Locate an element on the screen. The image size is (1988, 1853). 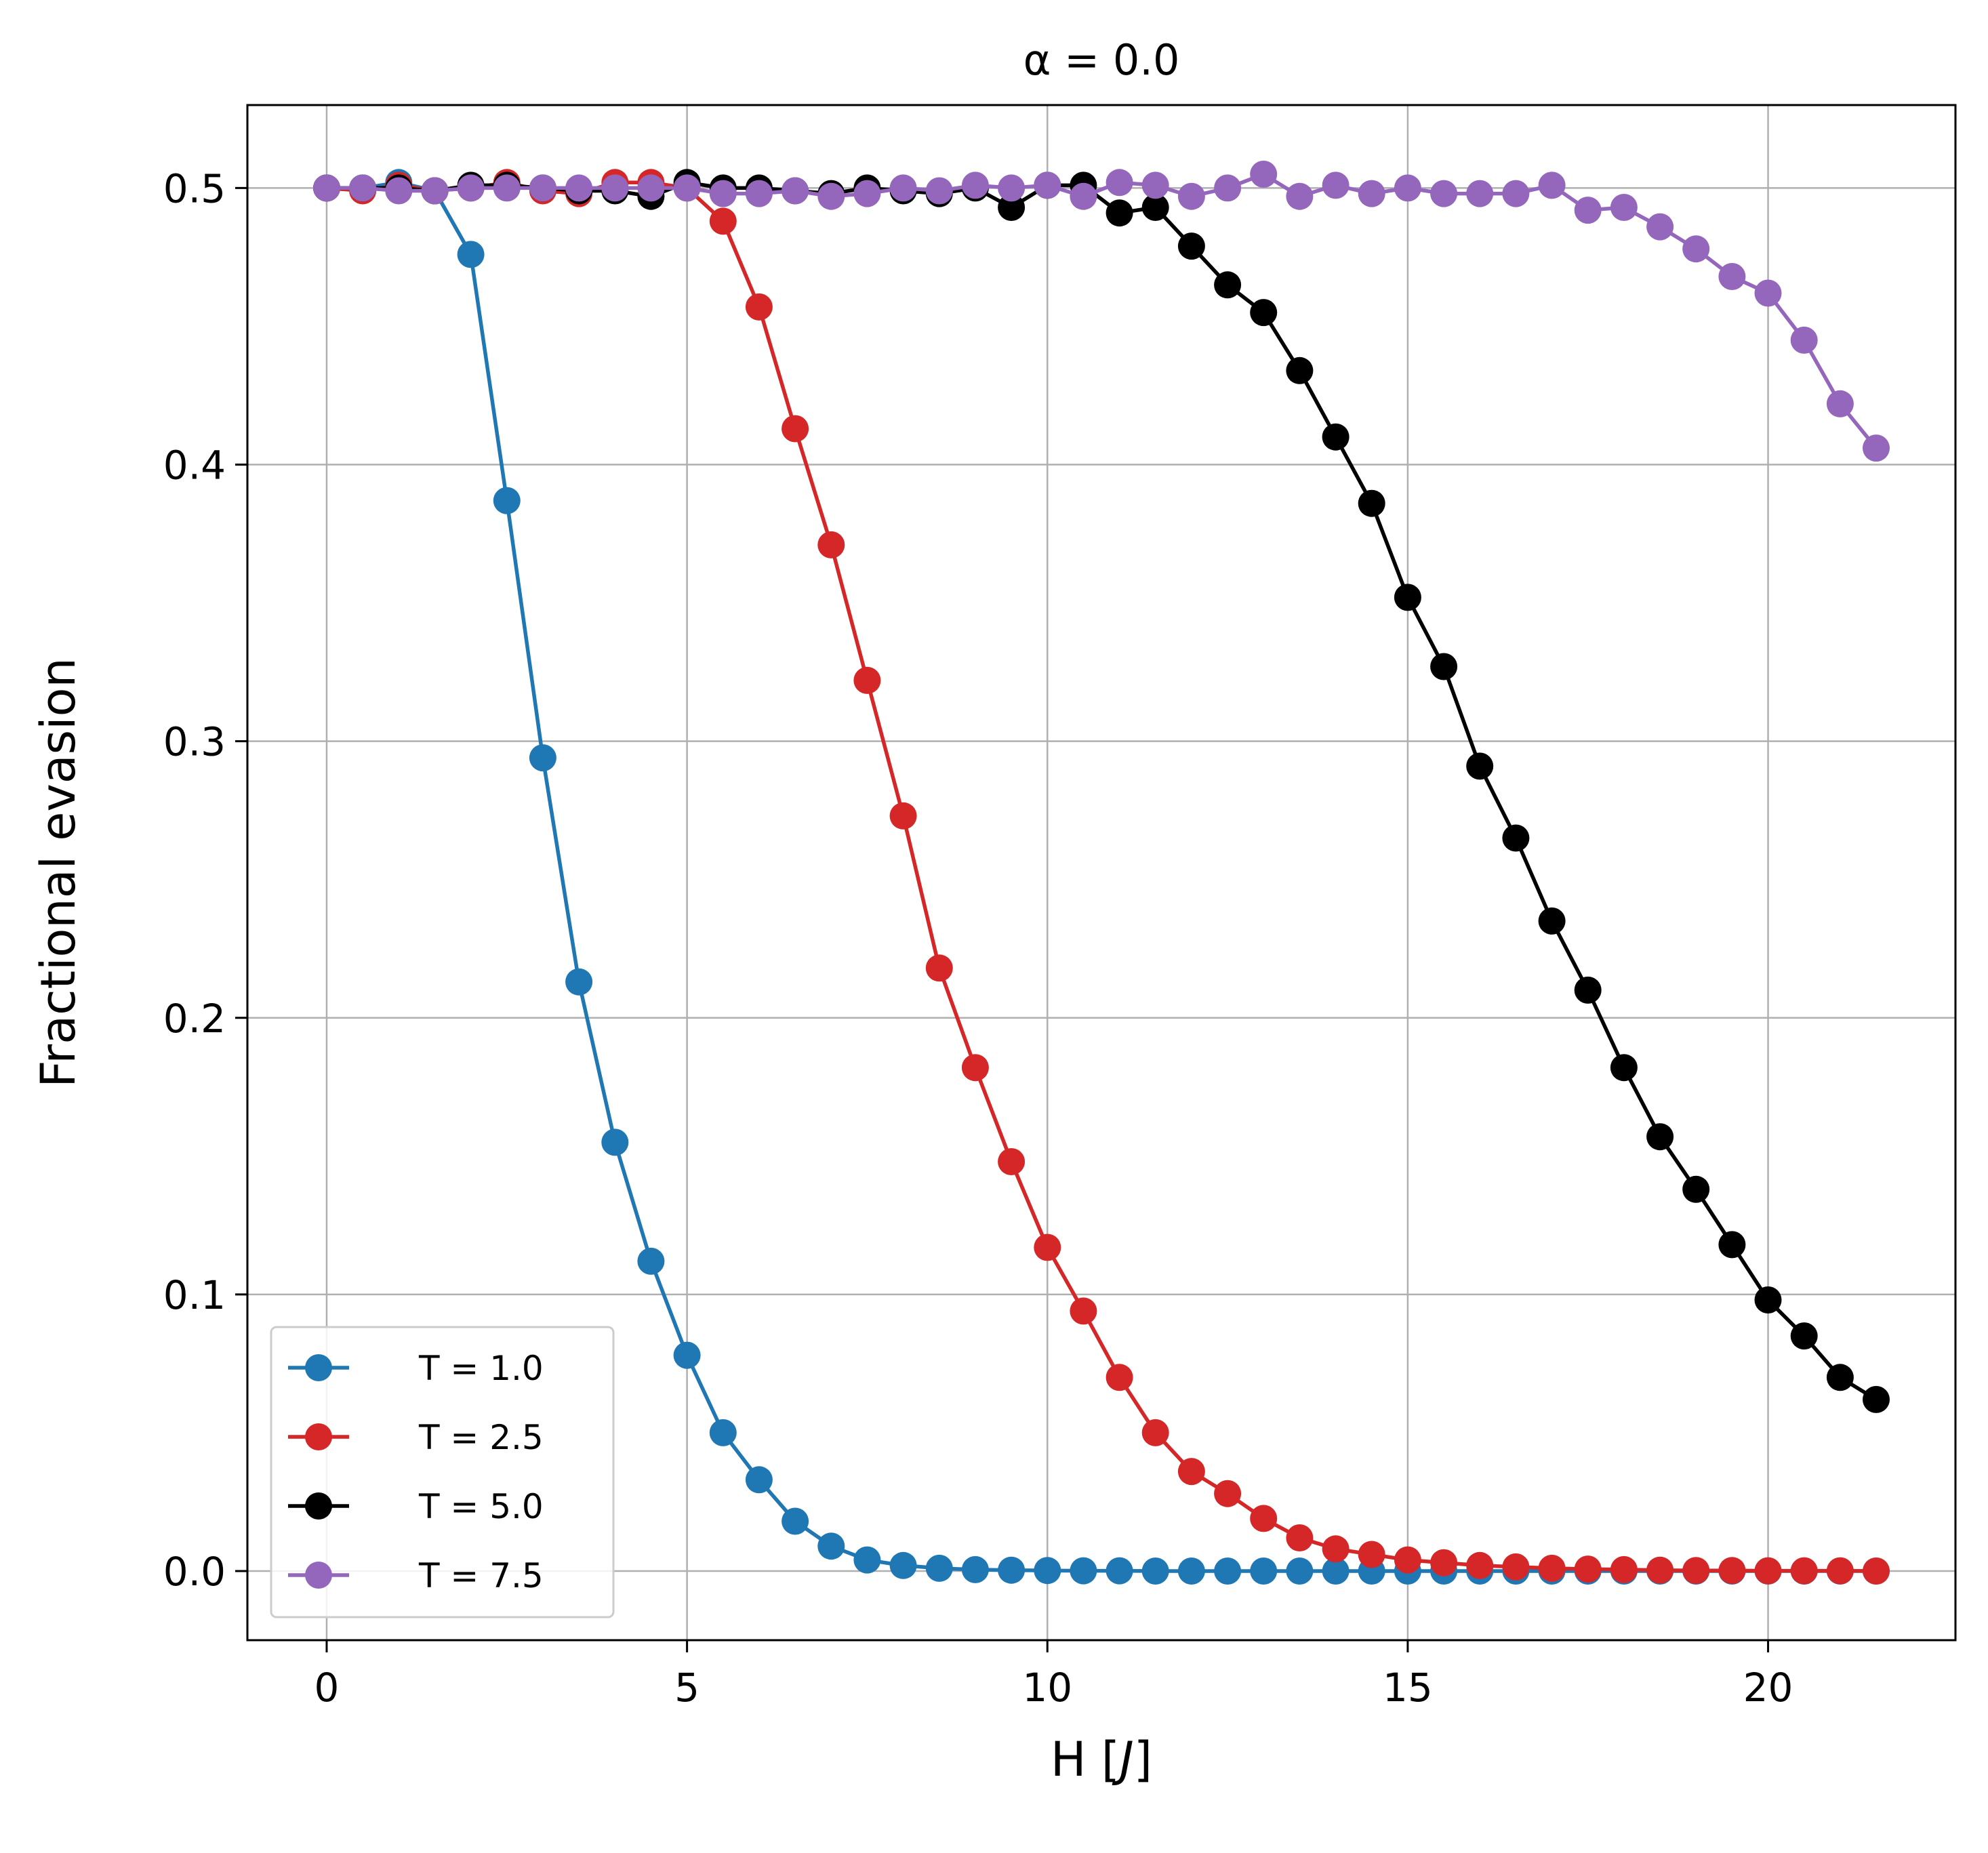
x-tick-label: 15 is located at coordinates (1408, 1688).